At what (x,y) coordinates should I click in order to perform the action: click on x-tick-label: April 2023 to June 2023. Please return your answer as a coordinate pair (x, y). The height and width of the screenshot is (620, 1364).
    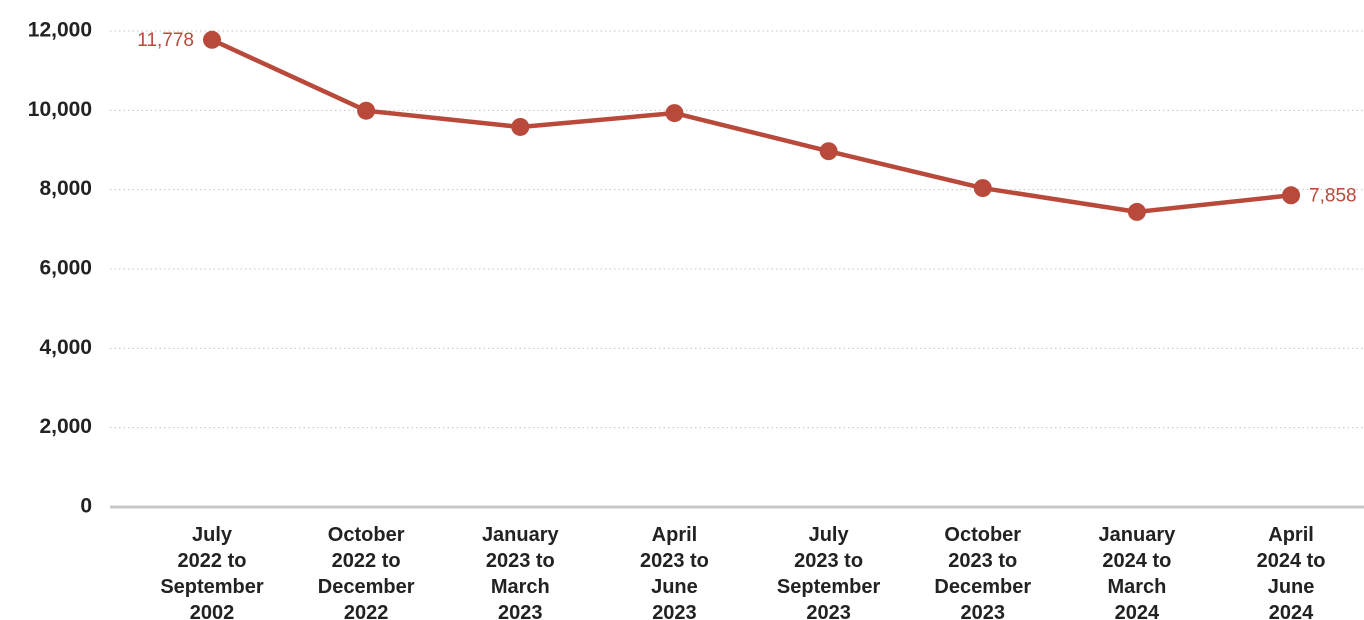
    Looking at the image, I should click on (674, 572).